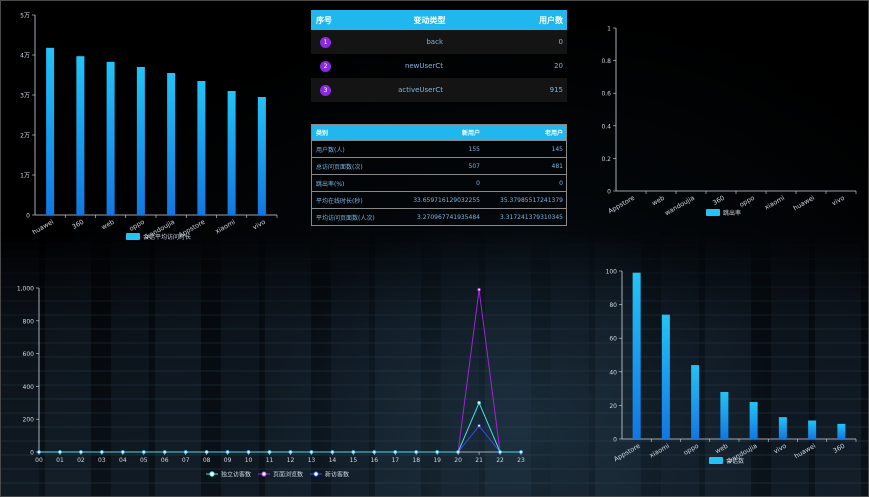 Image resolution: width=869 pixels, height=497 pixels. Describe the element at coordinates (613, 372) in the screenshot. I see `y-tick-label: 40` at that location.